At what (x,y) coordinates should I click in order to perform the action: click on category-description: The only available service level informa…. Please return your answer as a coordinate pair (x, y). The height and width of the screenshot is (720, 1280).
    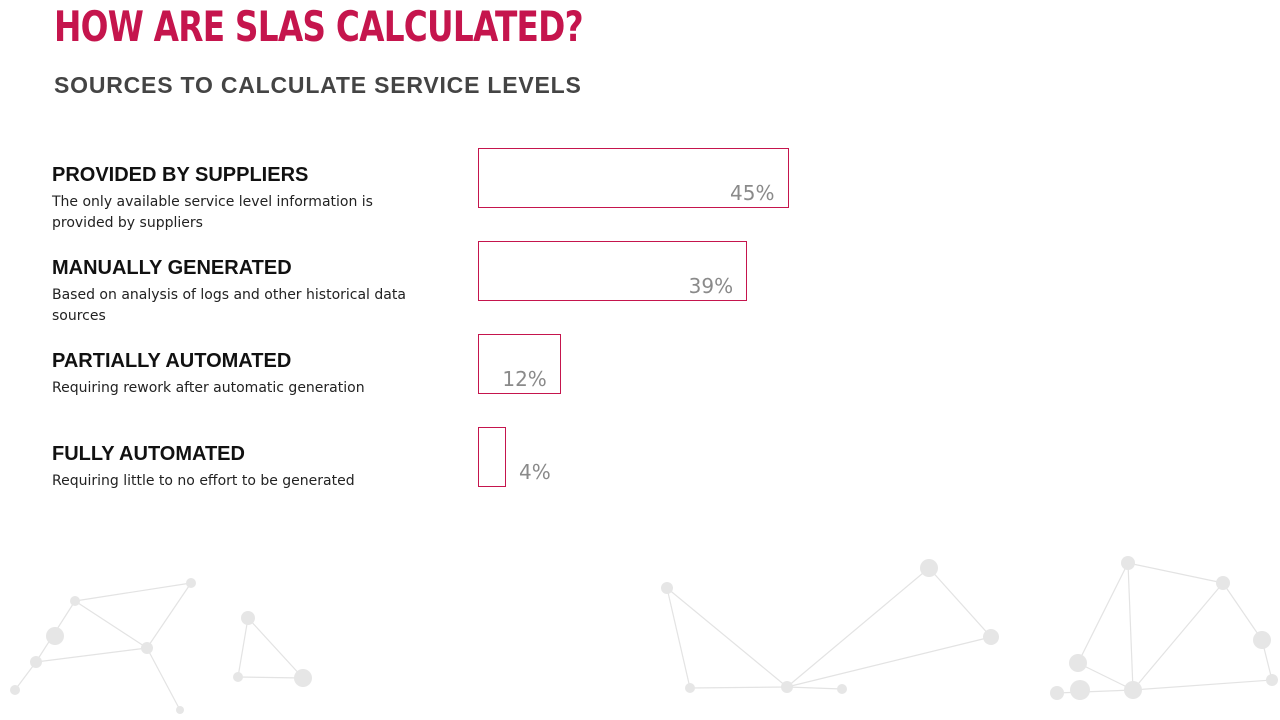
    Looking at the image, I should click on (212, 212).